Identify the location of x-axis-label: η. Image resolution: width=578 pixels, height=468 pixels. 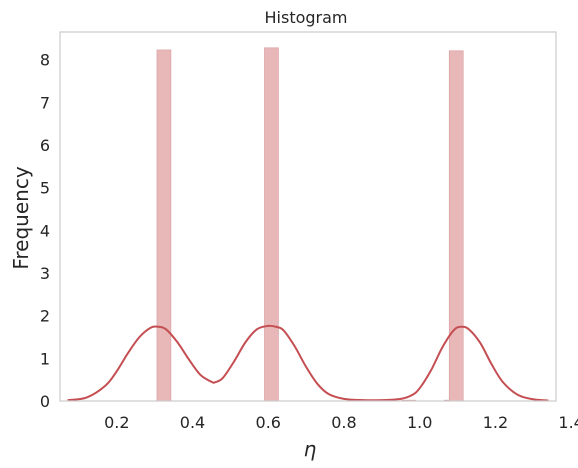
(310, 449).